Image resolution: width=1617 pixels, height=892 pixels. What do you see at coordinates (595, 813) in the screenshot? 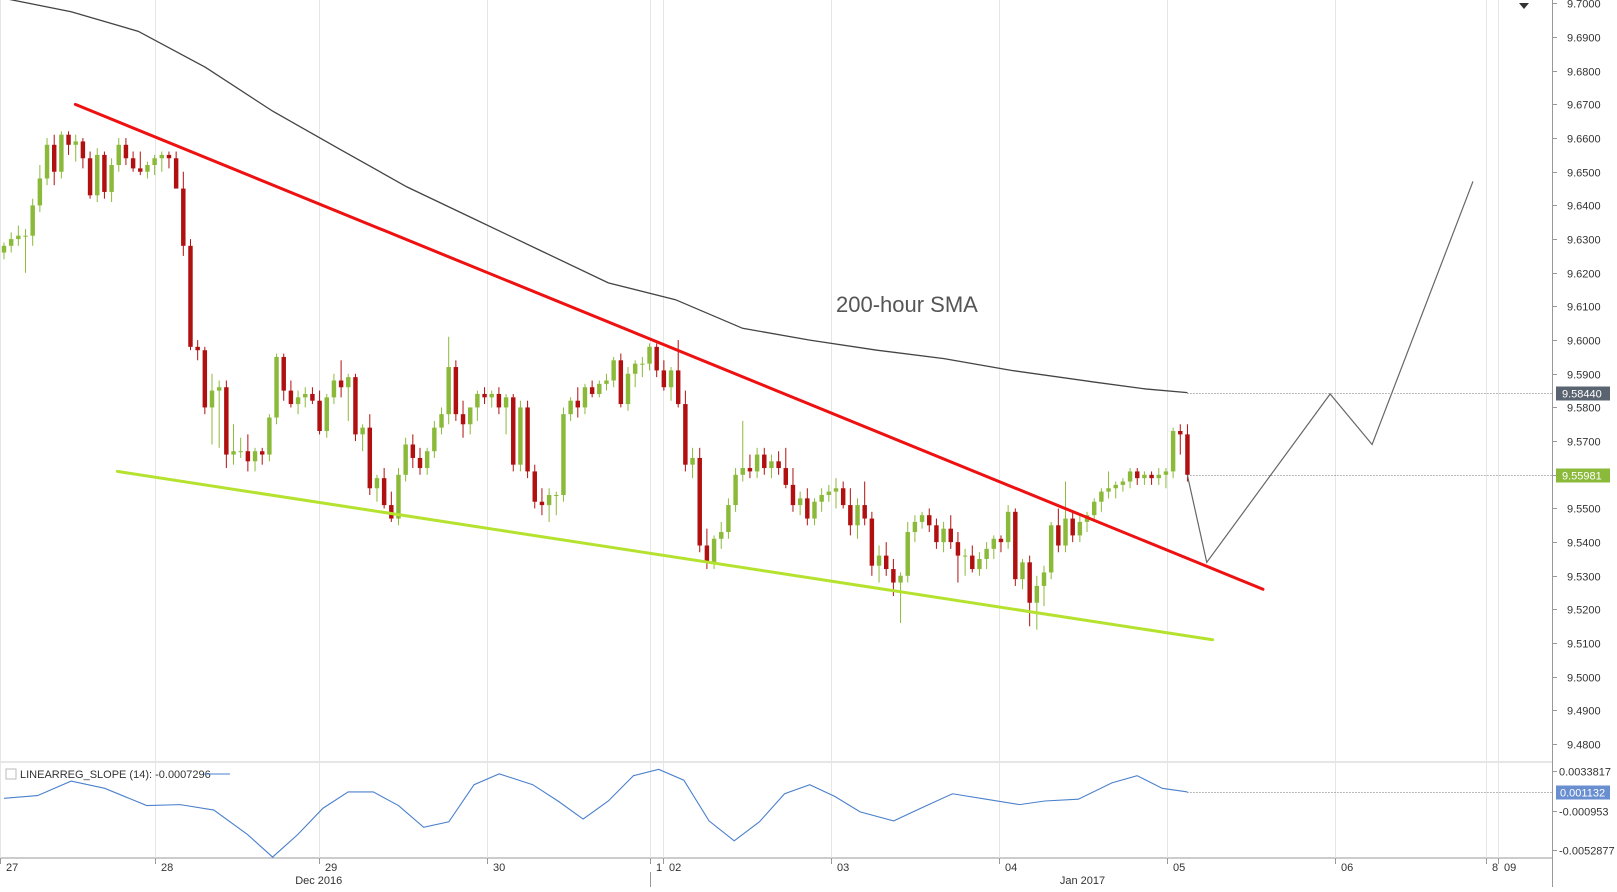
I see `slope-line` at bounding box center [595, 813].